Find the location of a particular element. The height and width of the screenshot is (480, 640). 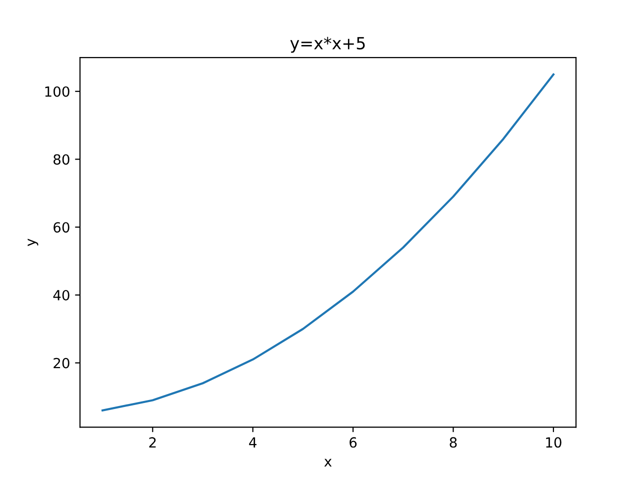

y-tick-label: 60 is located at coordinates (62, 227).